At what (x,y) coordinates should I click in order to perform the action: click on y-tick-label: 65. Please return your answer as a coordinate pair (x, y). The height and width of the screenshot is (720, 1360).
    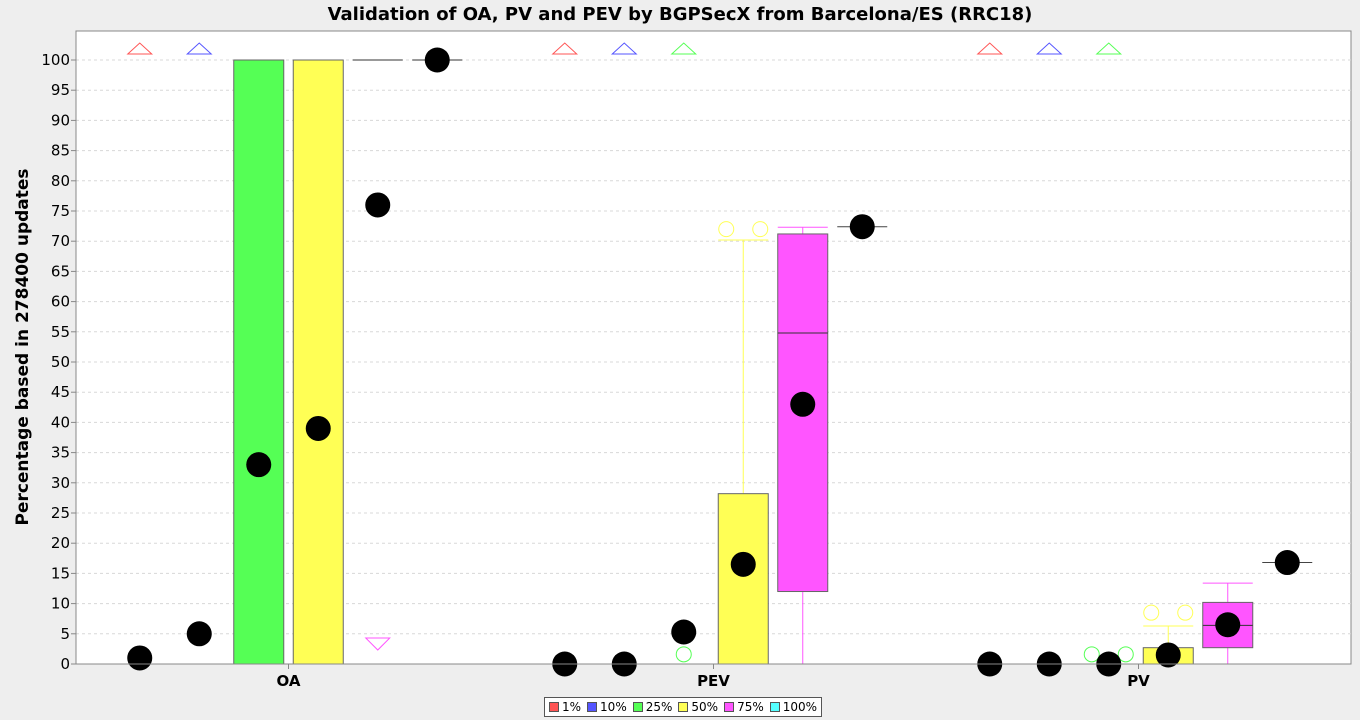
    Looking at the image, I should click on (60, 271).